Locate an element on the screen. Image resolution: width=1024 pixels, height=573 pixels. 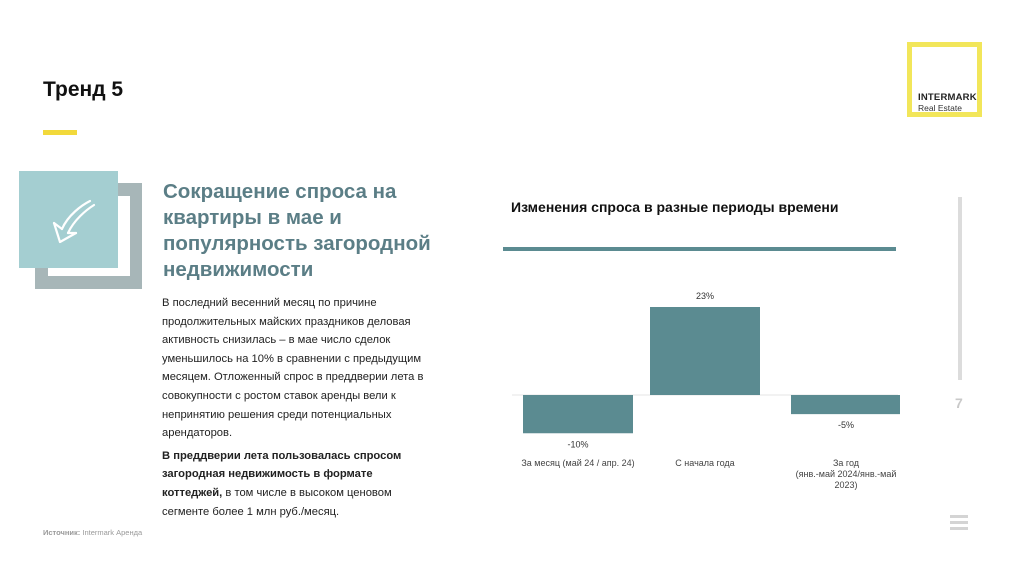
icon-tile is located at coordinates (68, 219).